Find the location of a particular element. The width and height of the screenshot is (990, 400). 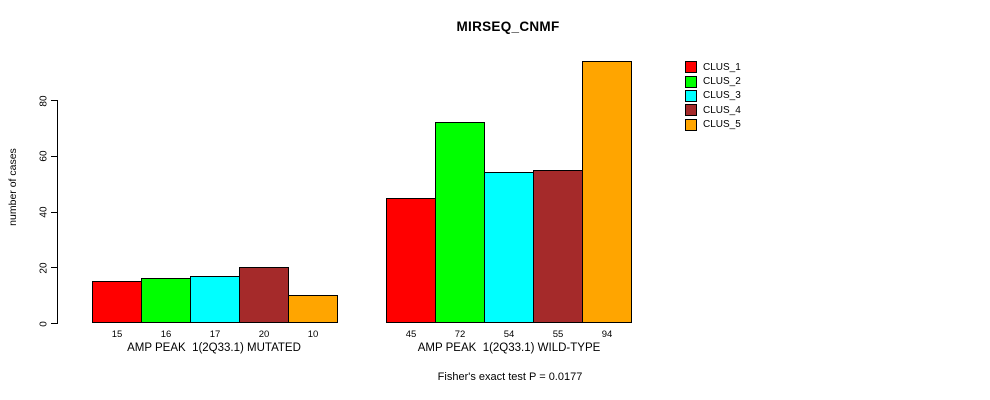

category-label-mutated: AMP PEAK 1(2Q33.1) MUTATED is located at coordinates (214, 348).